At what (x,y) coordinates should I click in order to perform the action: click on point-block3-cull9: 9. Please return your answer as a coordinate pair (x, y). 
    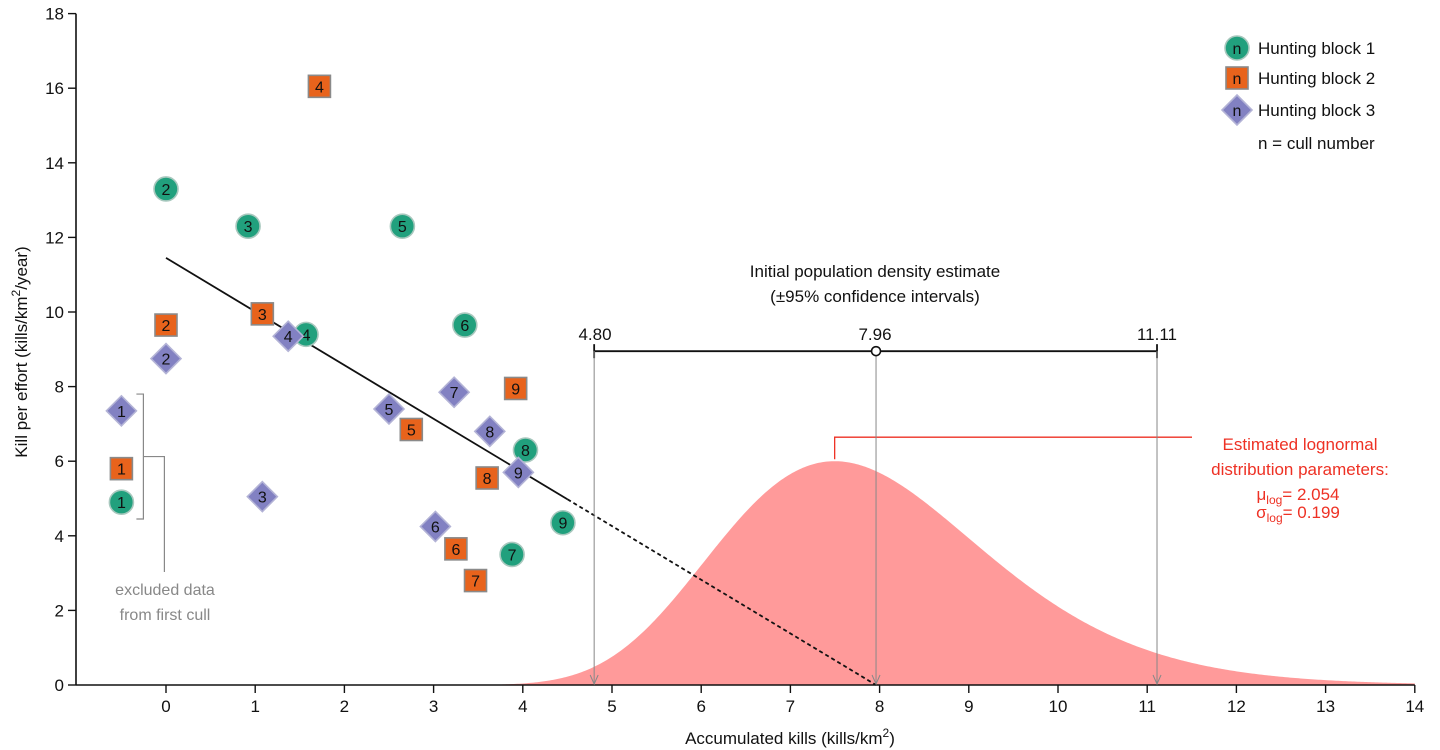
    Looking at the image, I should click on (518, 472).